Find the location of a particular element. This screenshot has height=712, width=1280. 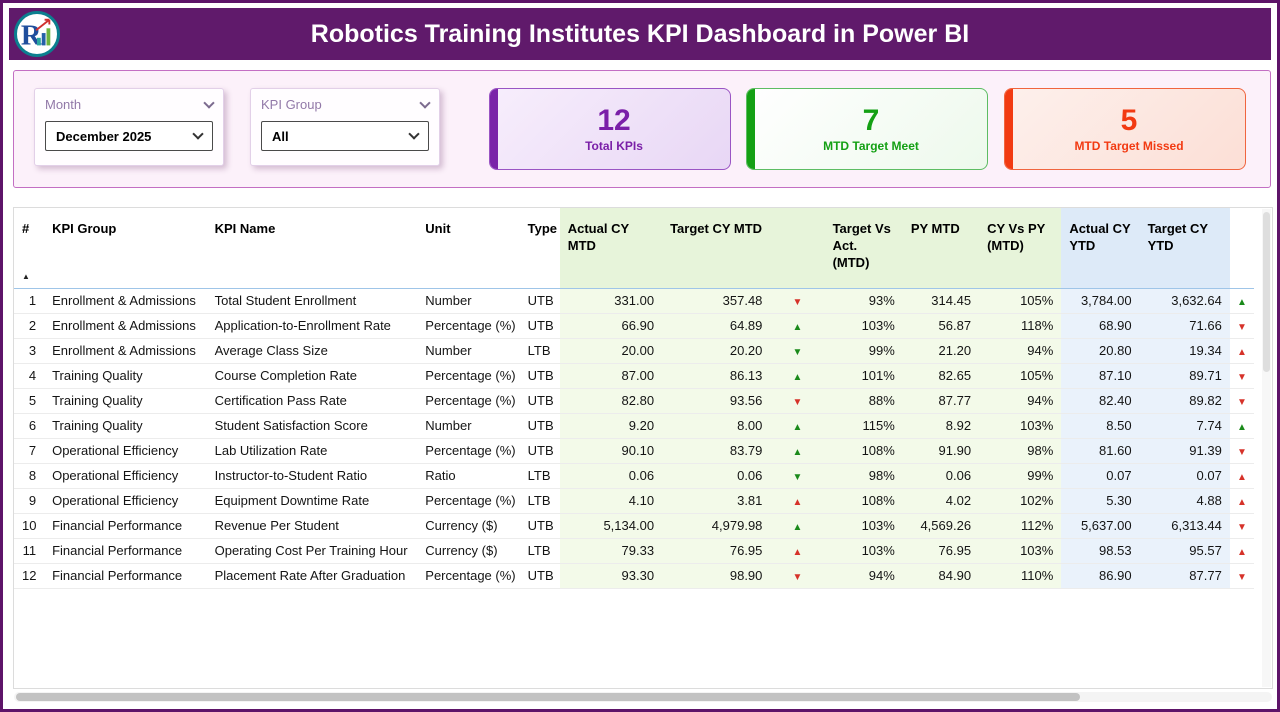

column-header-target-vs-act-mtd: Target Vs Act. (MTD) is located at coordinates (863, 248).